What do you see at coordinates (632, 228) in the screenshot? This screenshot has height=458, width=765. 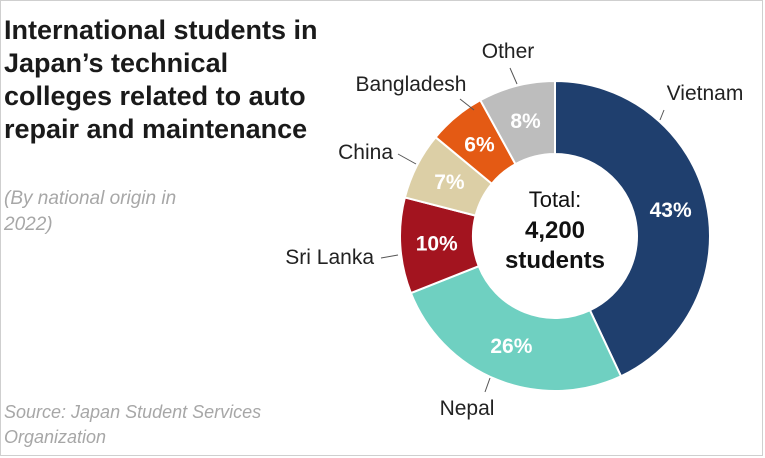 I see `slice-vietnam` at bounding box center [632, 228].